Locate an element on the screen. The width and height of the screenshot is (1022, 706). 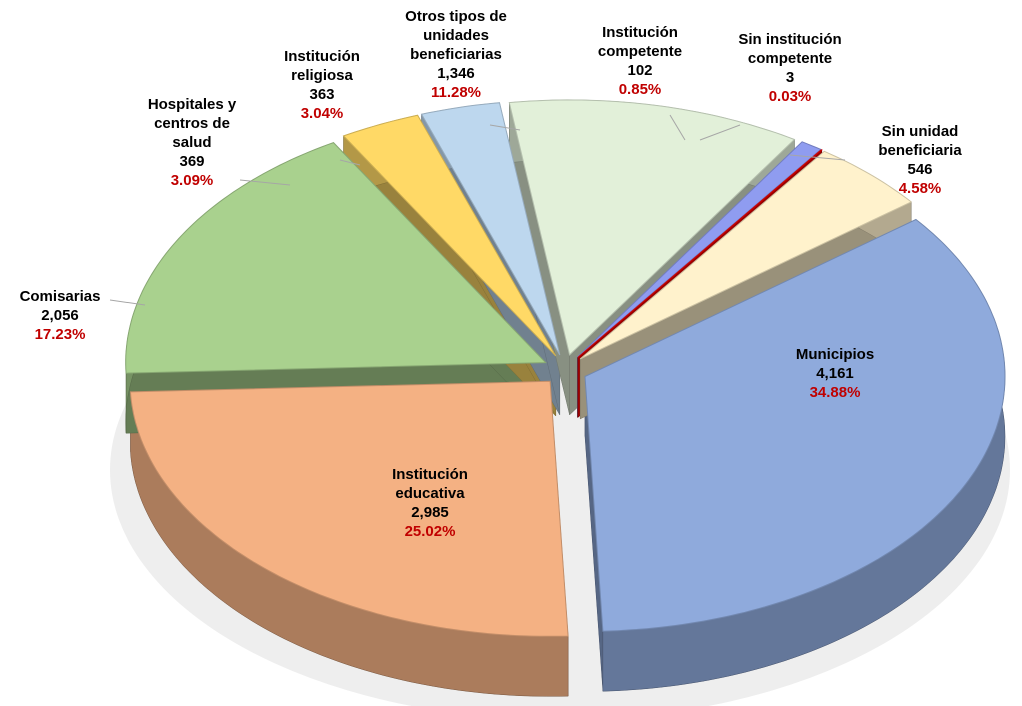
percent-label: 34.88% is located at coordinates (835, 392).